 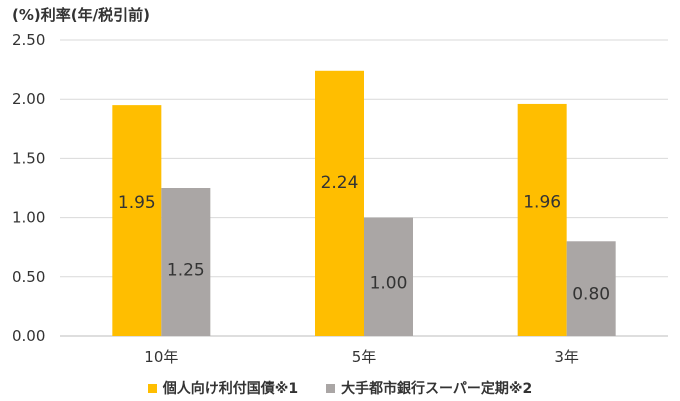 What do you see at coordinates (389, 284) in the screenshot?
I see `data-label: 1.00` at bounding box center [389, 284].